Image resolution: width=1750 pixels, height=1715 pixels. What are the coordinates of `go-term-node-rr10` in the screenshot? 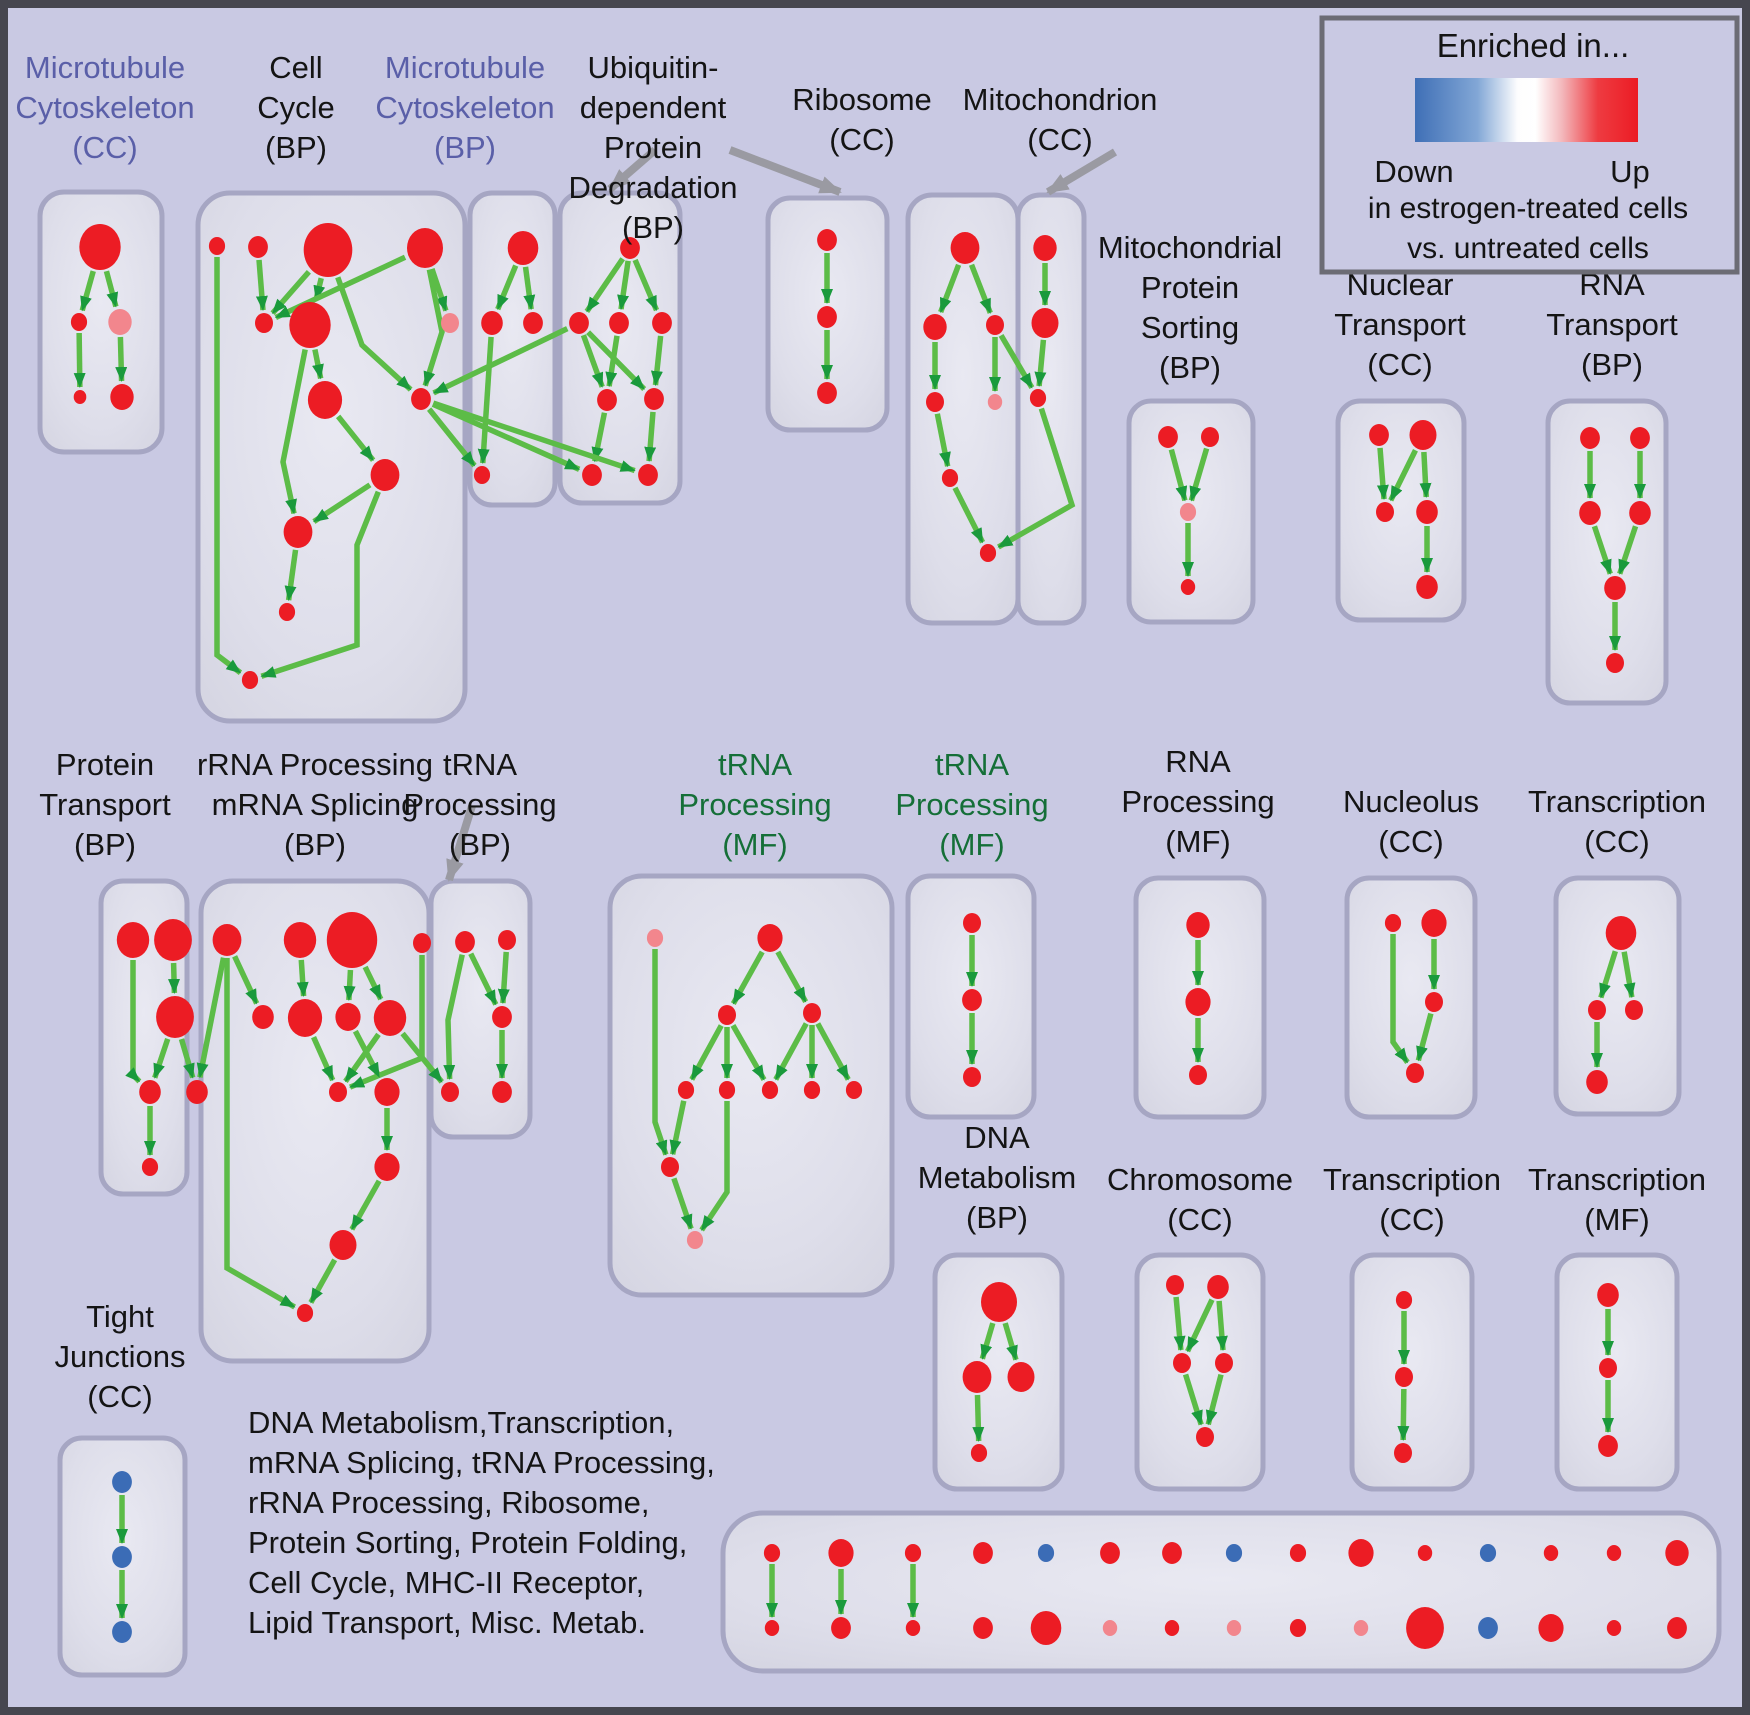 It's located at (387, 1092).